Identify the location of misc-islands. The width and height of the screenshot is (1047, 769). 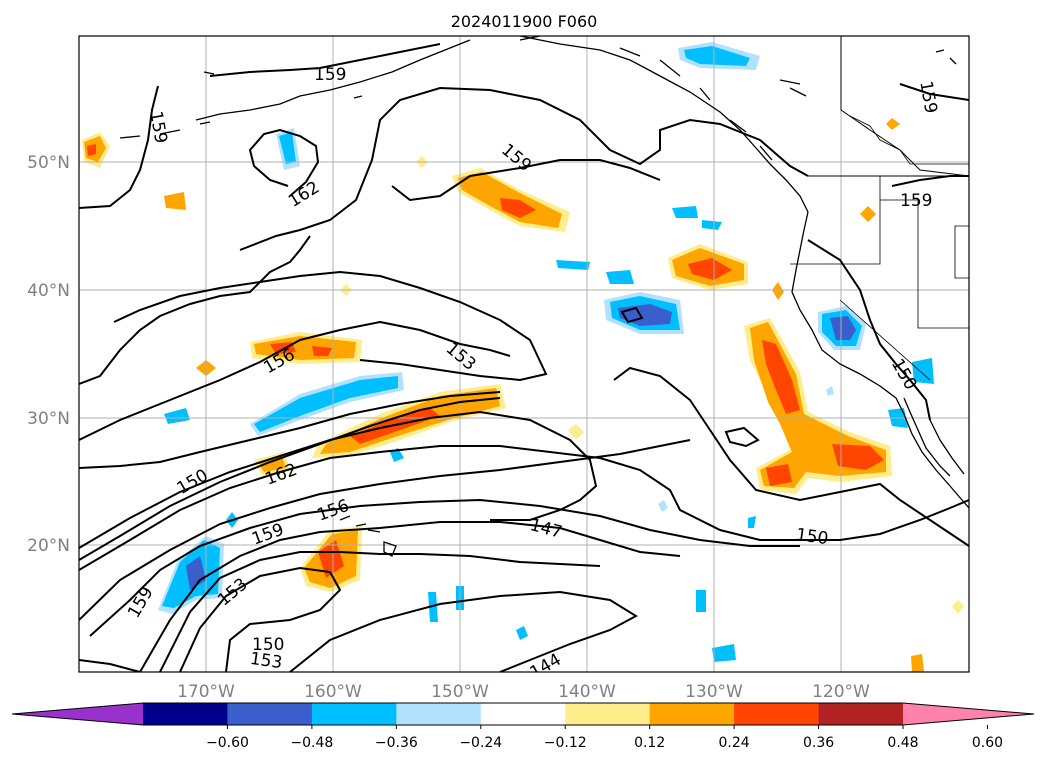
(580, 74).